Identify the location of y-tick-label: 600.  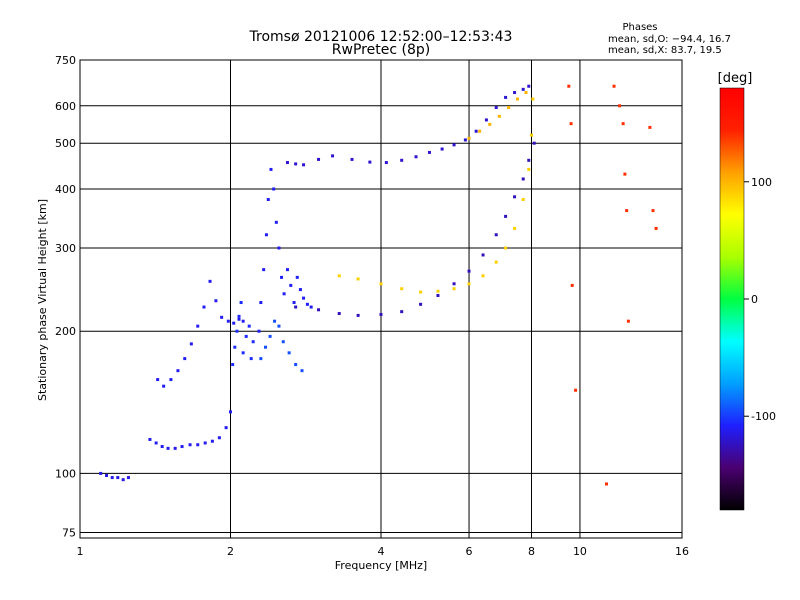
(65, 106).